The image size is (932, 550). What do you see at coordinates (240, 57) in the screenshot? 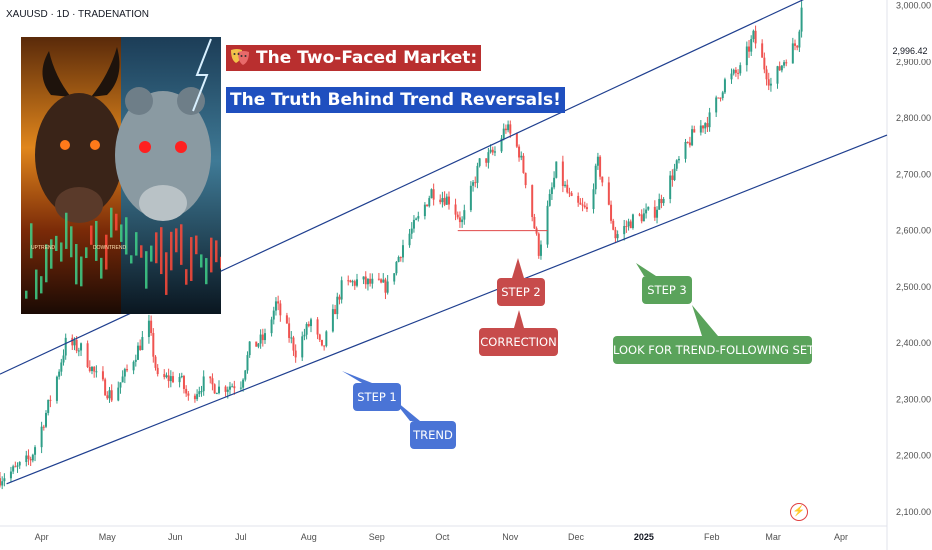
I see `theater-masks-icon` at bounding box center [240, 57].